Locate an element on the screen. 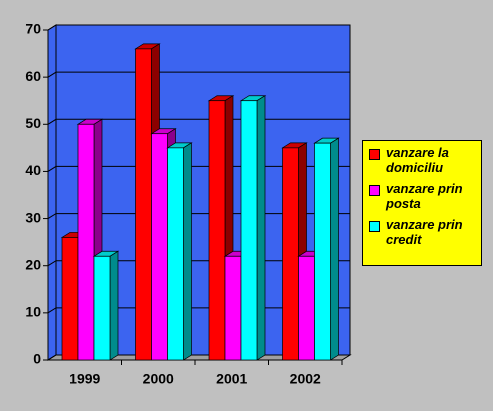  y-tick-label: 70 is located at coordinates (33, 29).